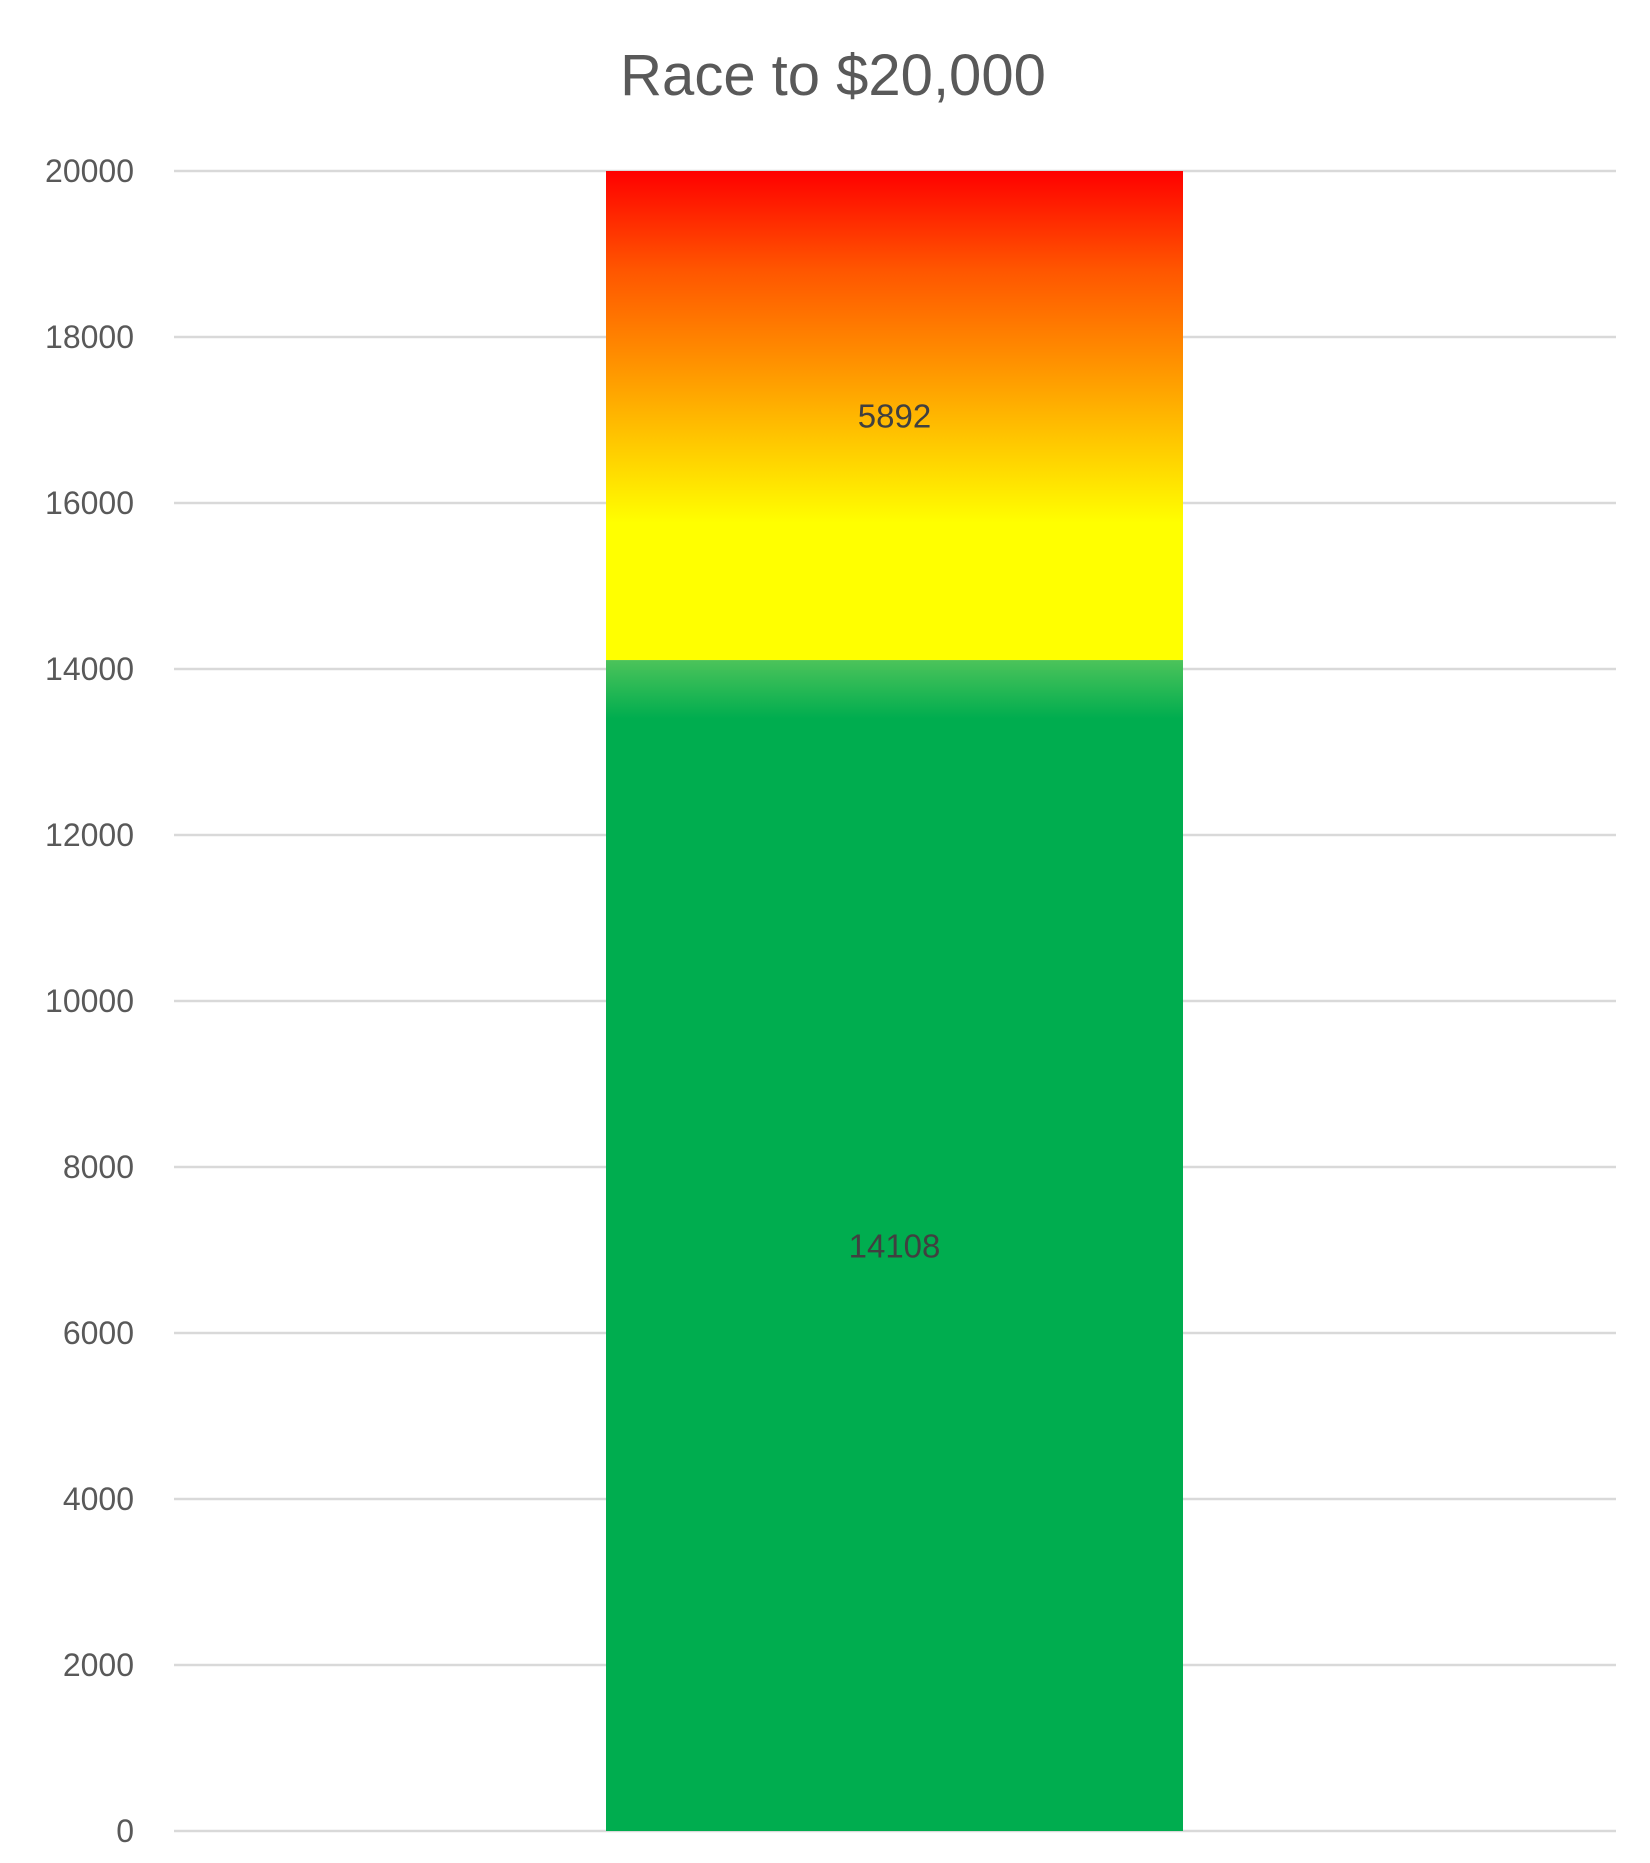  Describe the element at coordinates (98, 1333) in the screenshot. I see `y-tick-label-6000: 6000` at that location.